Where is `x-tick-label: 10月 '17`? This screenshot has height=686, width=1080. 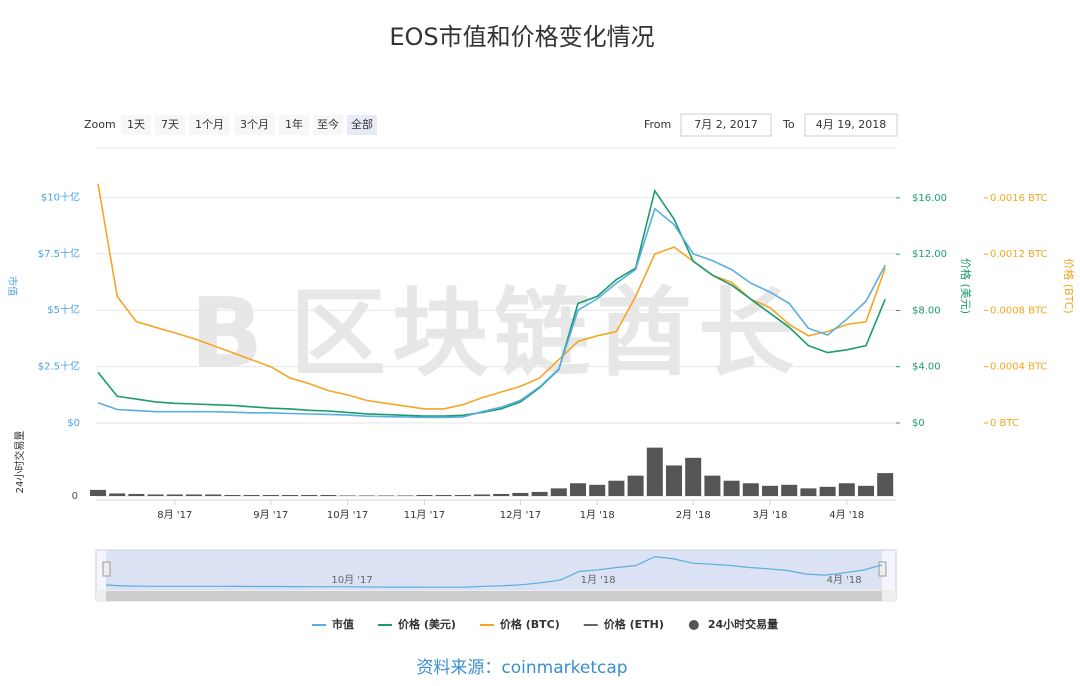
x-tick-label: 10月 '17 is located at coordinates (347, 515).